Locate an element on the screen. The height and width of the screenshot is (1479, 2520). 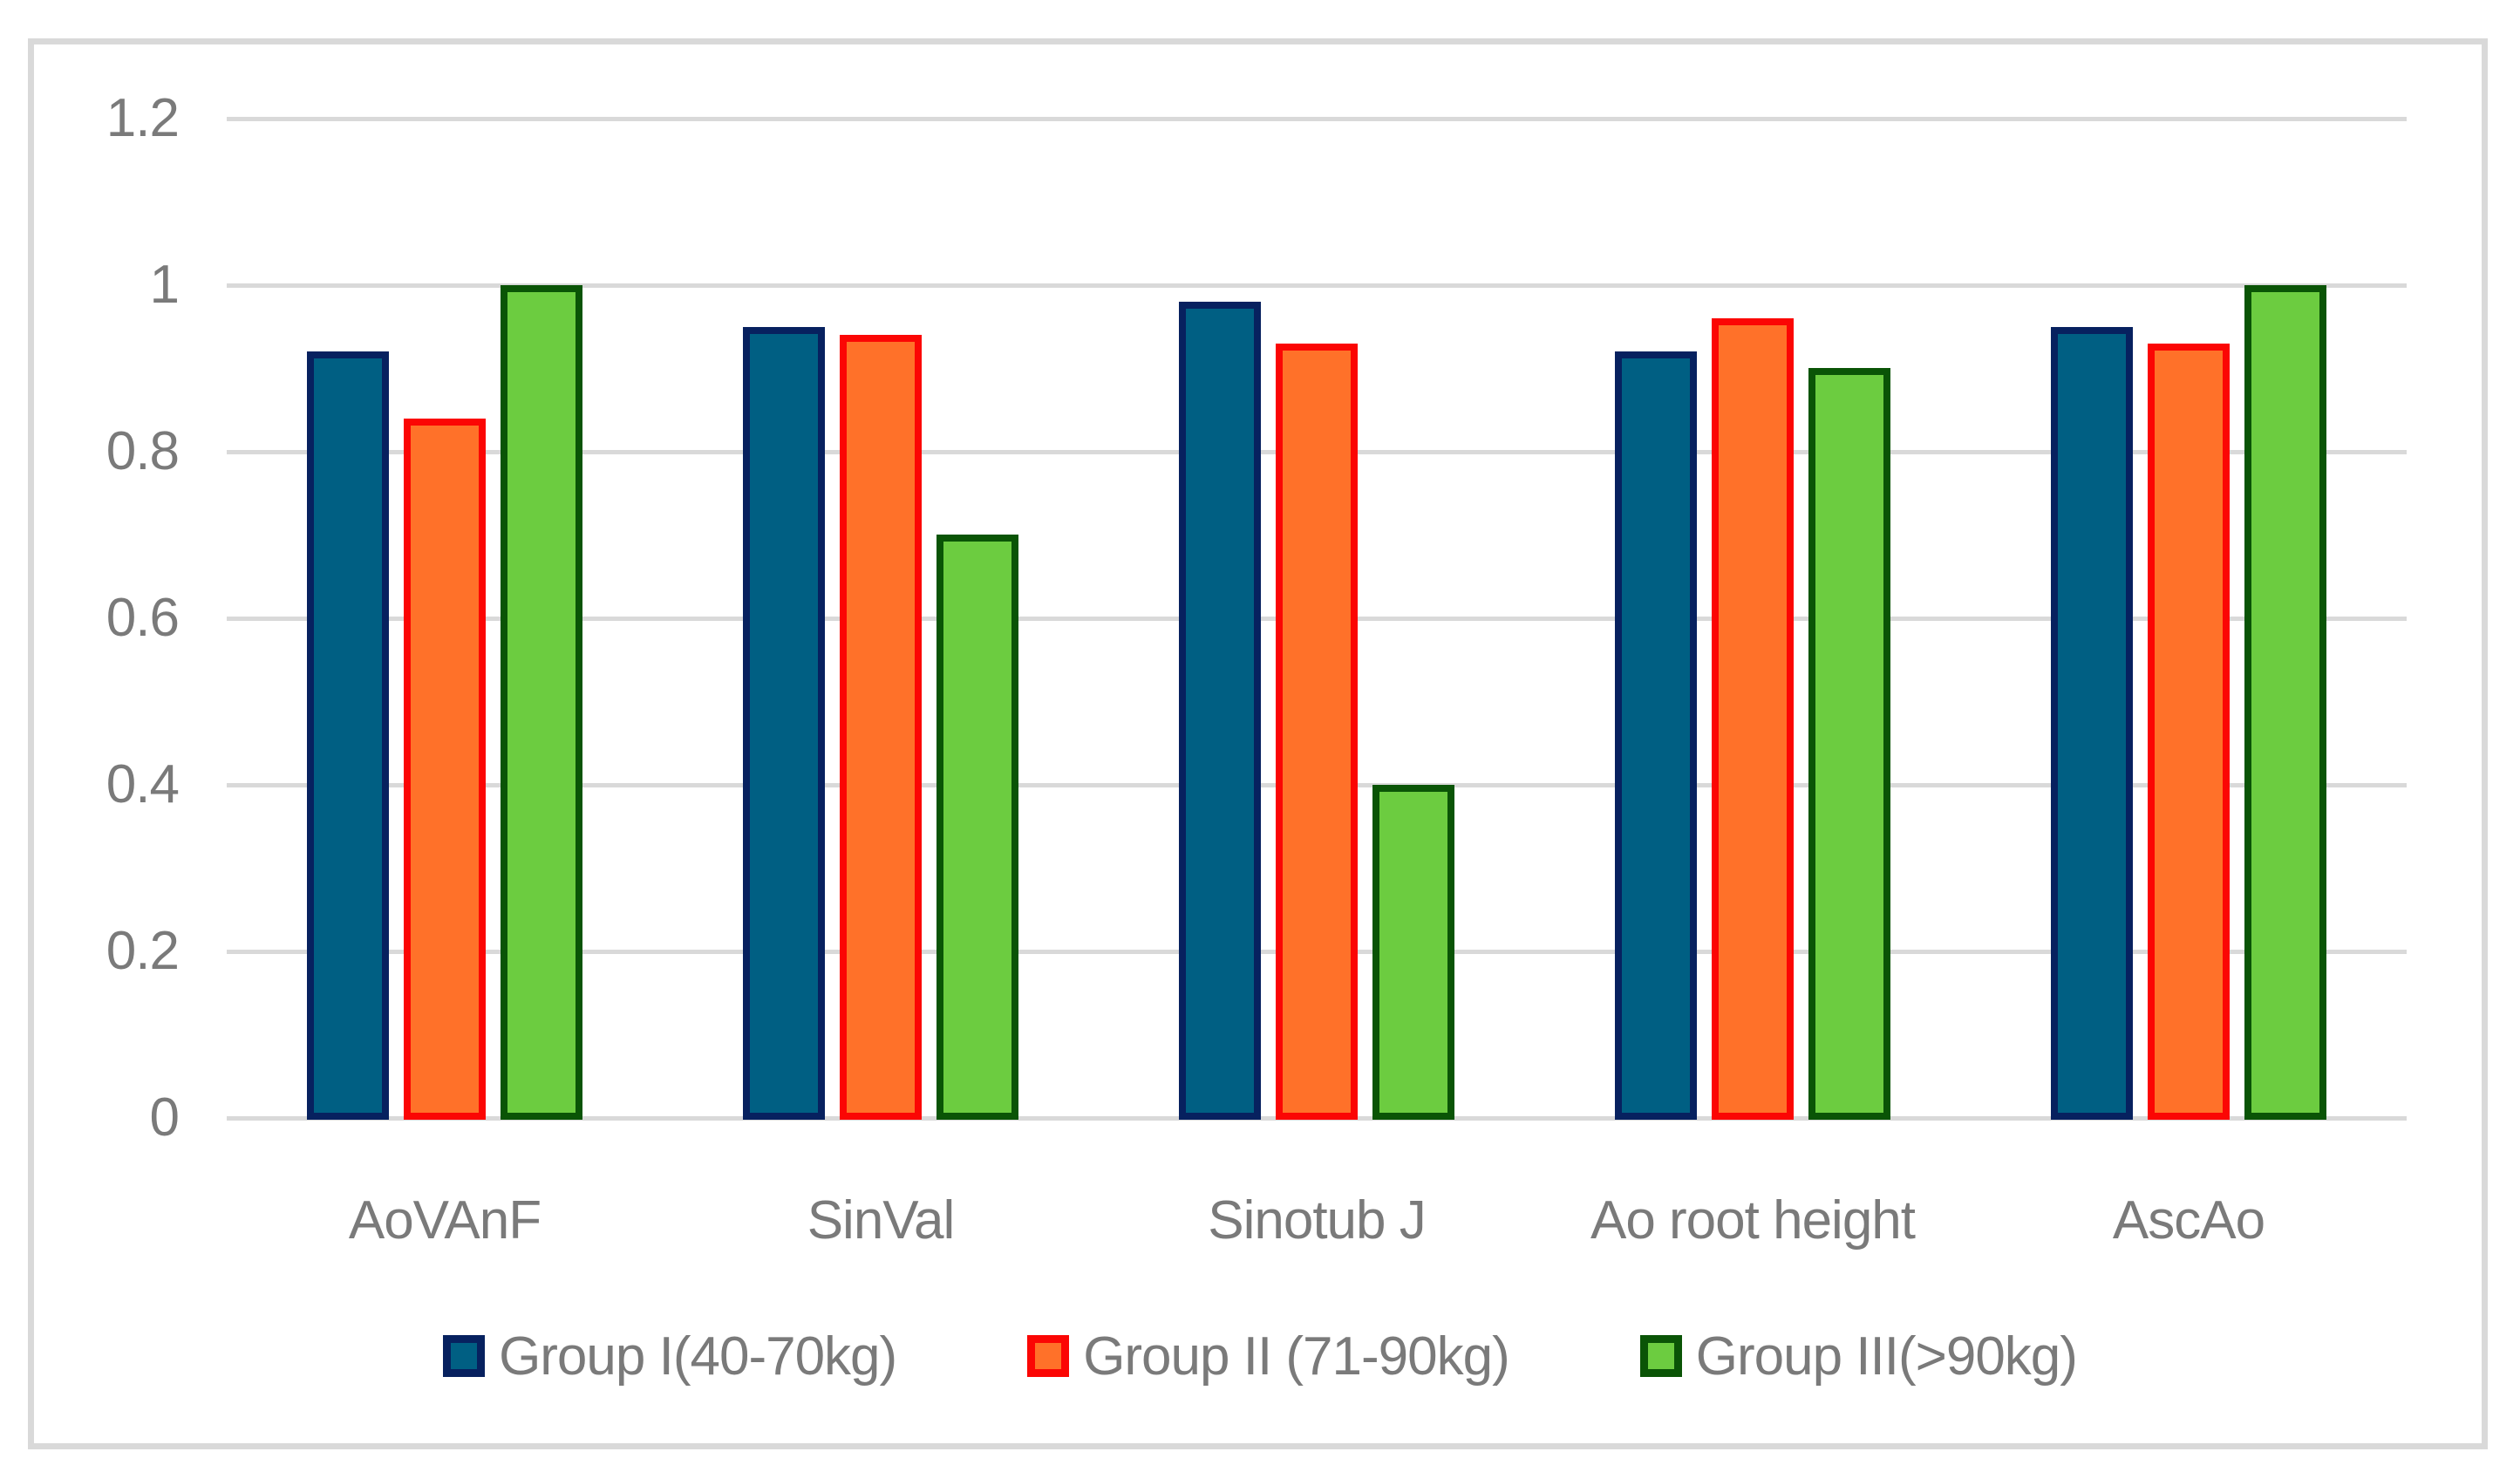
y-axis-tick-label: 0.4 is located at coordinates (143, 784).